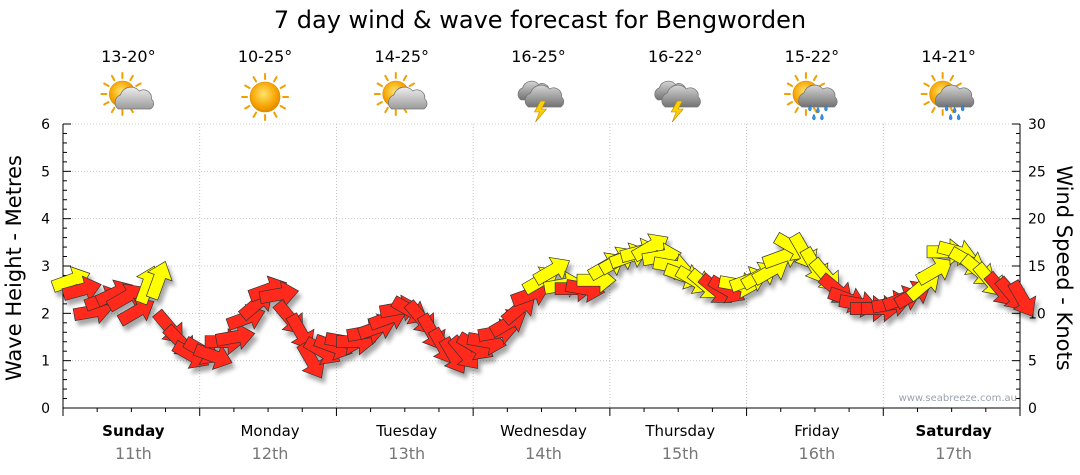  I want to click on day-date-label: 15th, so click(680, 453).